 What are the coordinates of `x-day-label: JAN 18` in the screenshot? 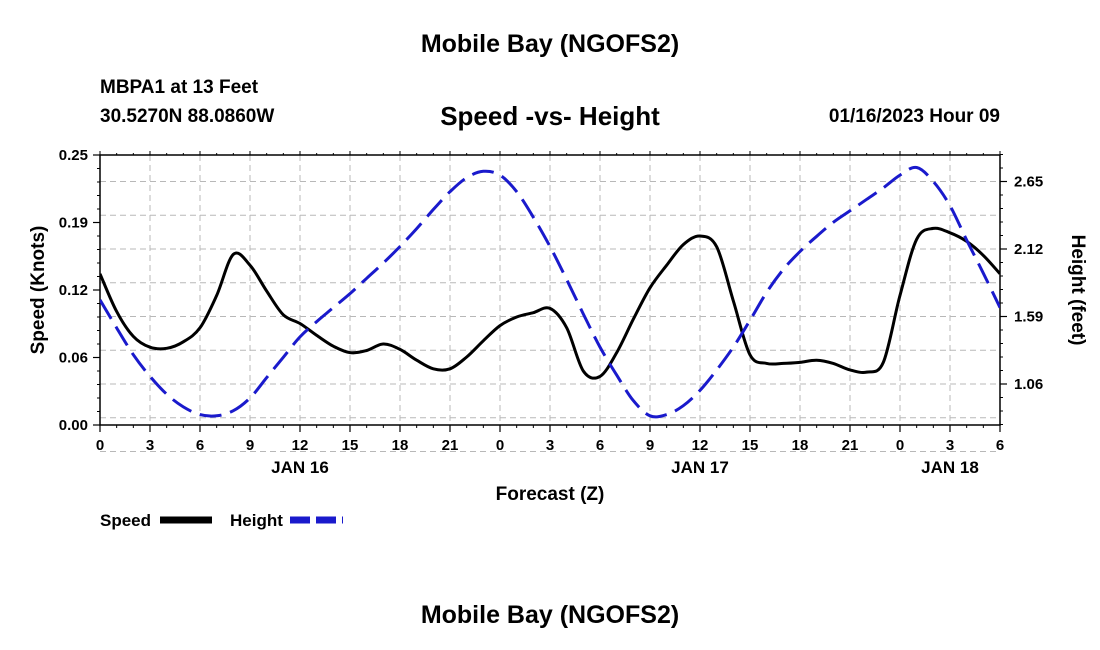 It's located at (950, 467).